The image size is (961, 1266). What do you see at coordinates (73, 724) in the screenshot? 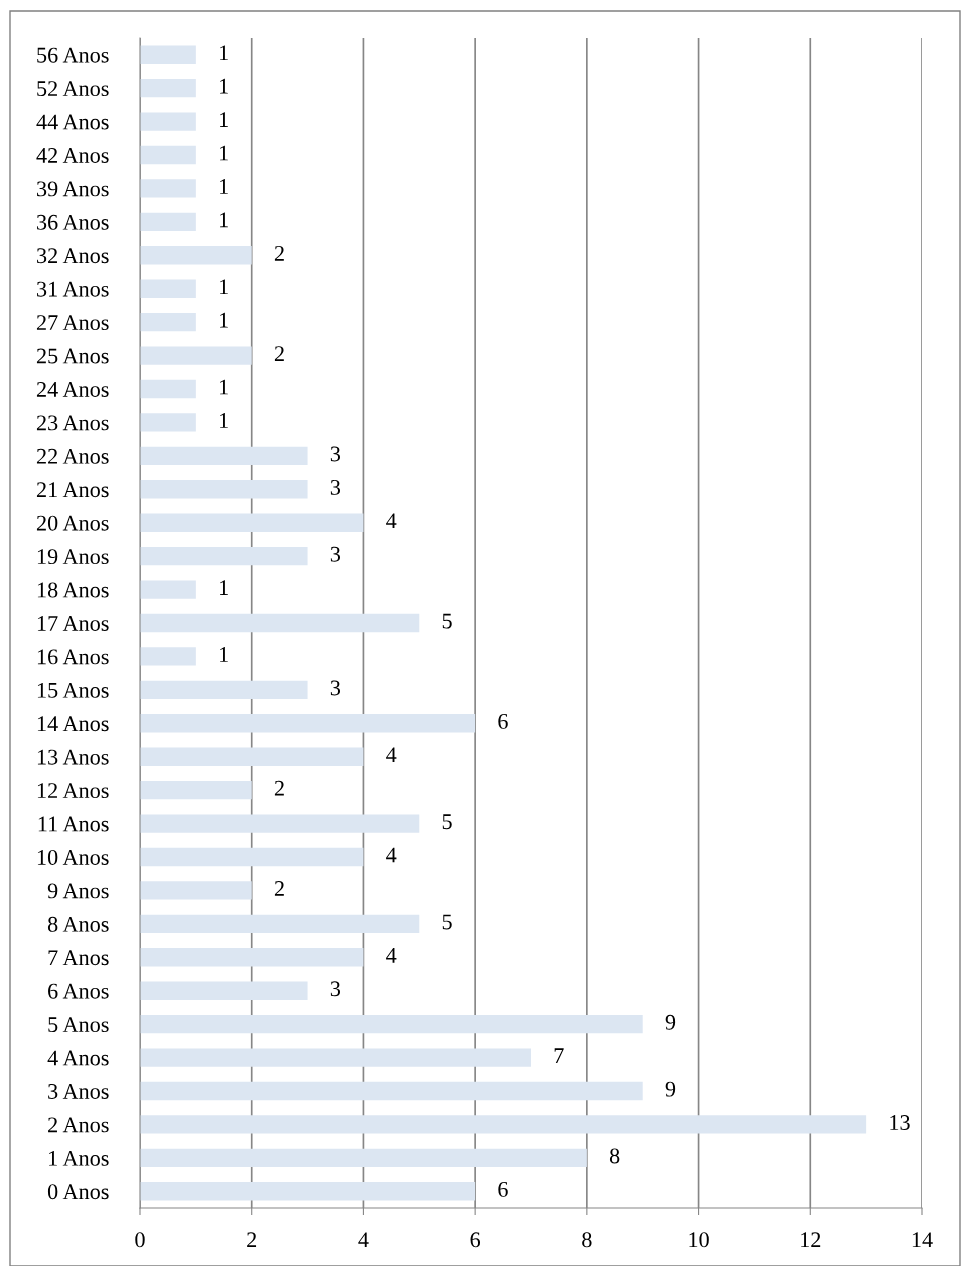
I see `y-tick-label: 14 Anos` at bounding box center [73, 724].